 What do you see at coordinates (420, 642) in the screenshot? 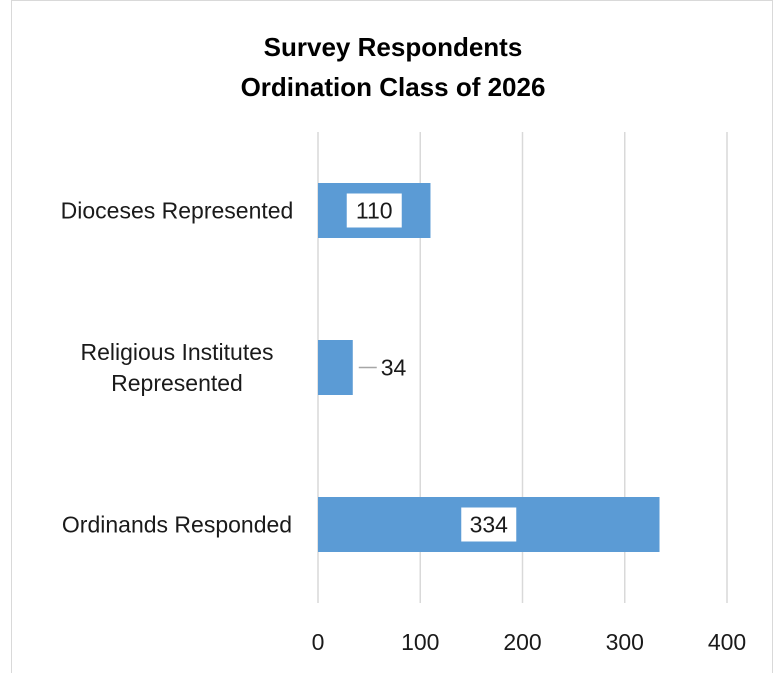
I see `x-tick-label-100: 100` at bounding box center [420, 642].